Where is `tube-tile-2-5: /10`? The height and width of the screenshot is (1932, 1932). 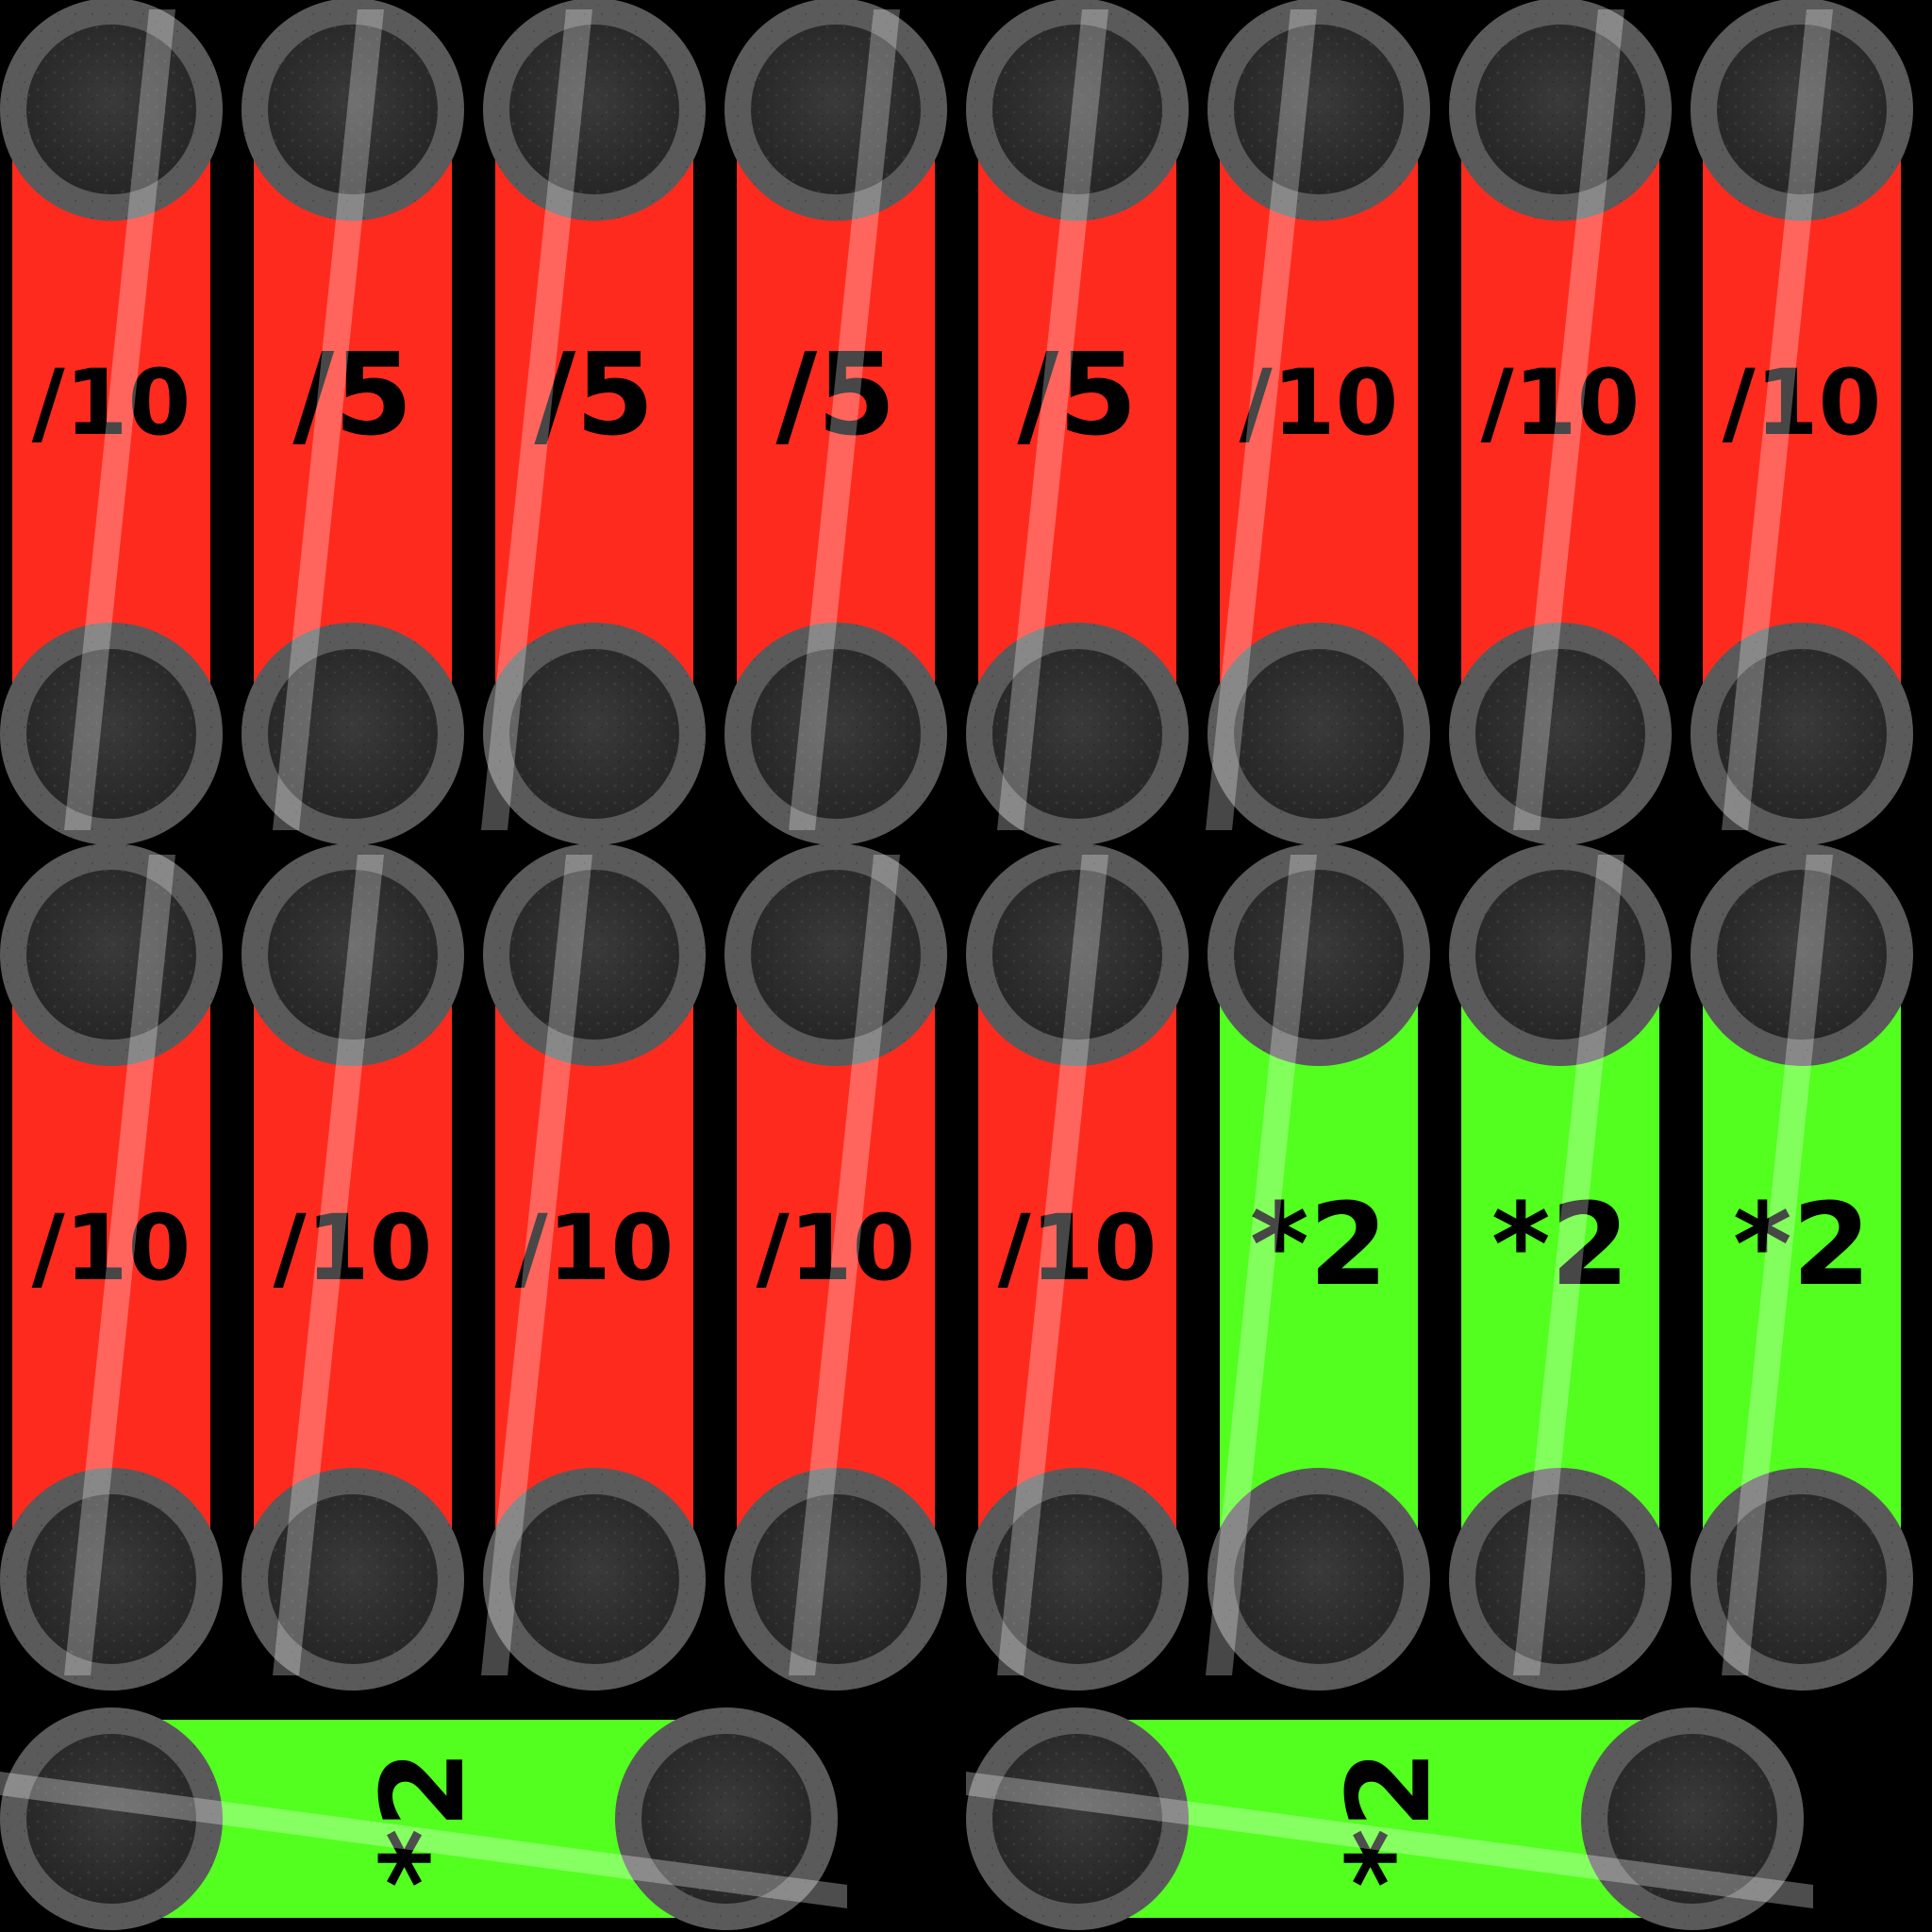 tube-tile-2-5: /10 is located at coordinates (1077, 1266).